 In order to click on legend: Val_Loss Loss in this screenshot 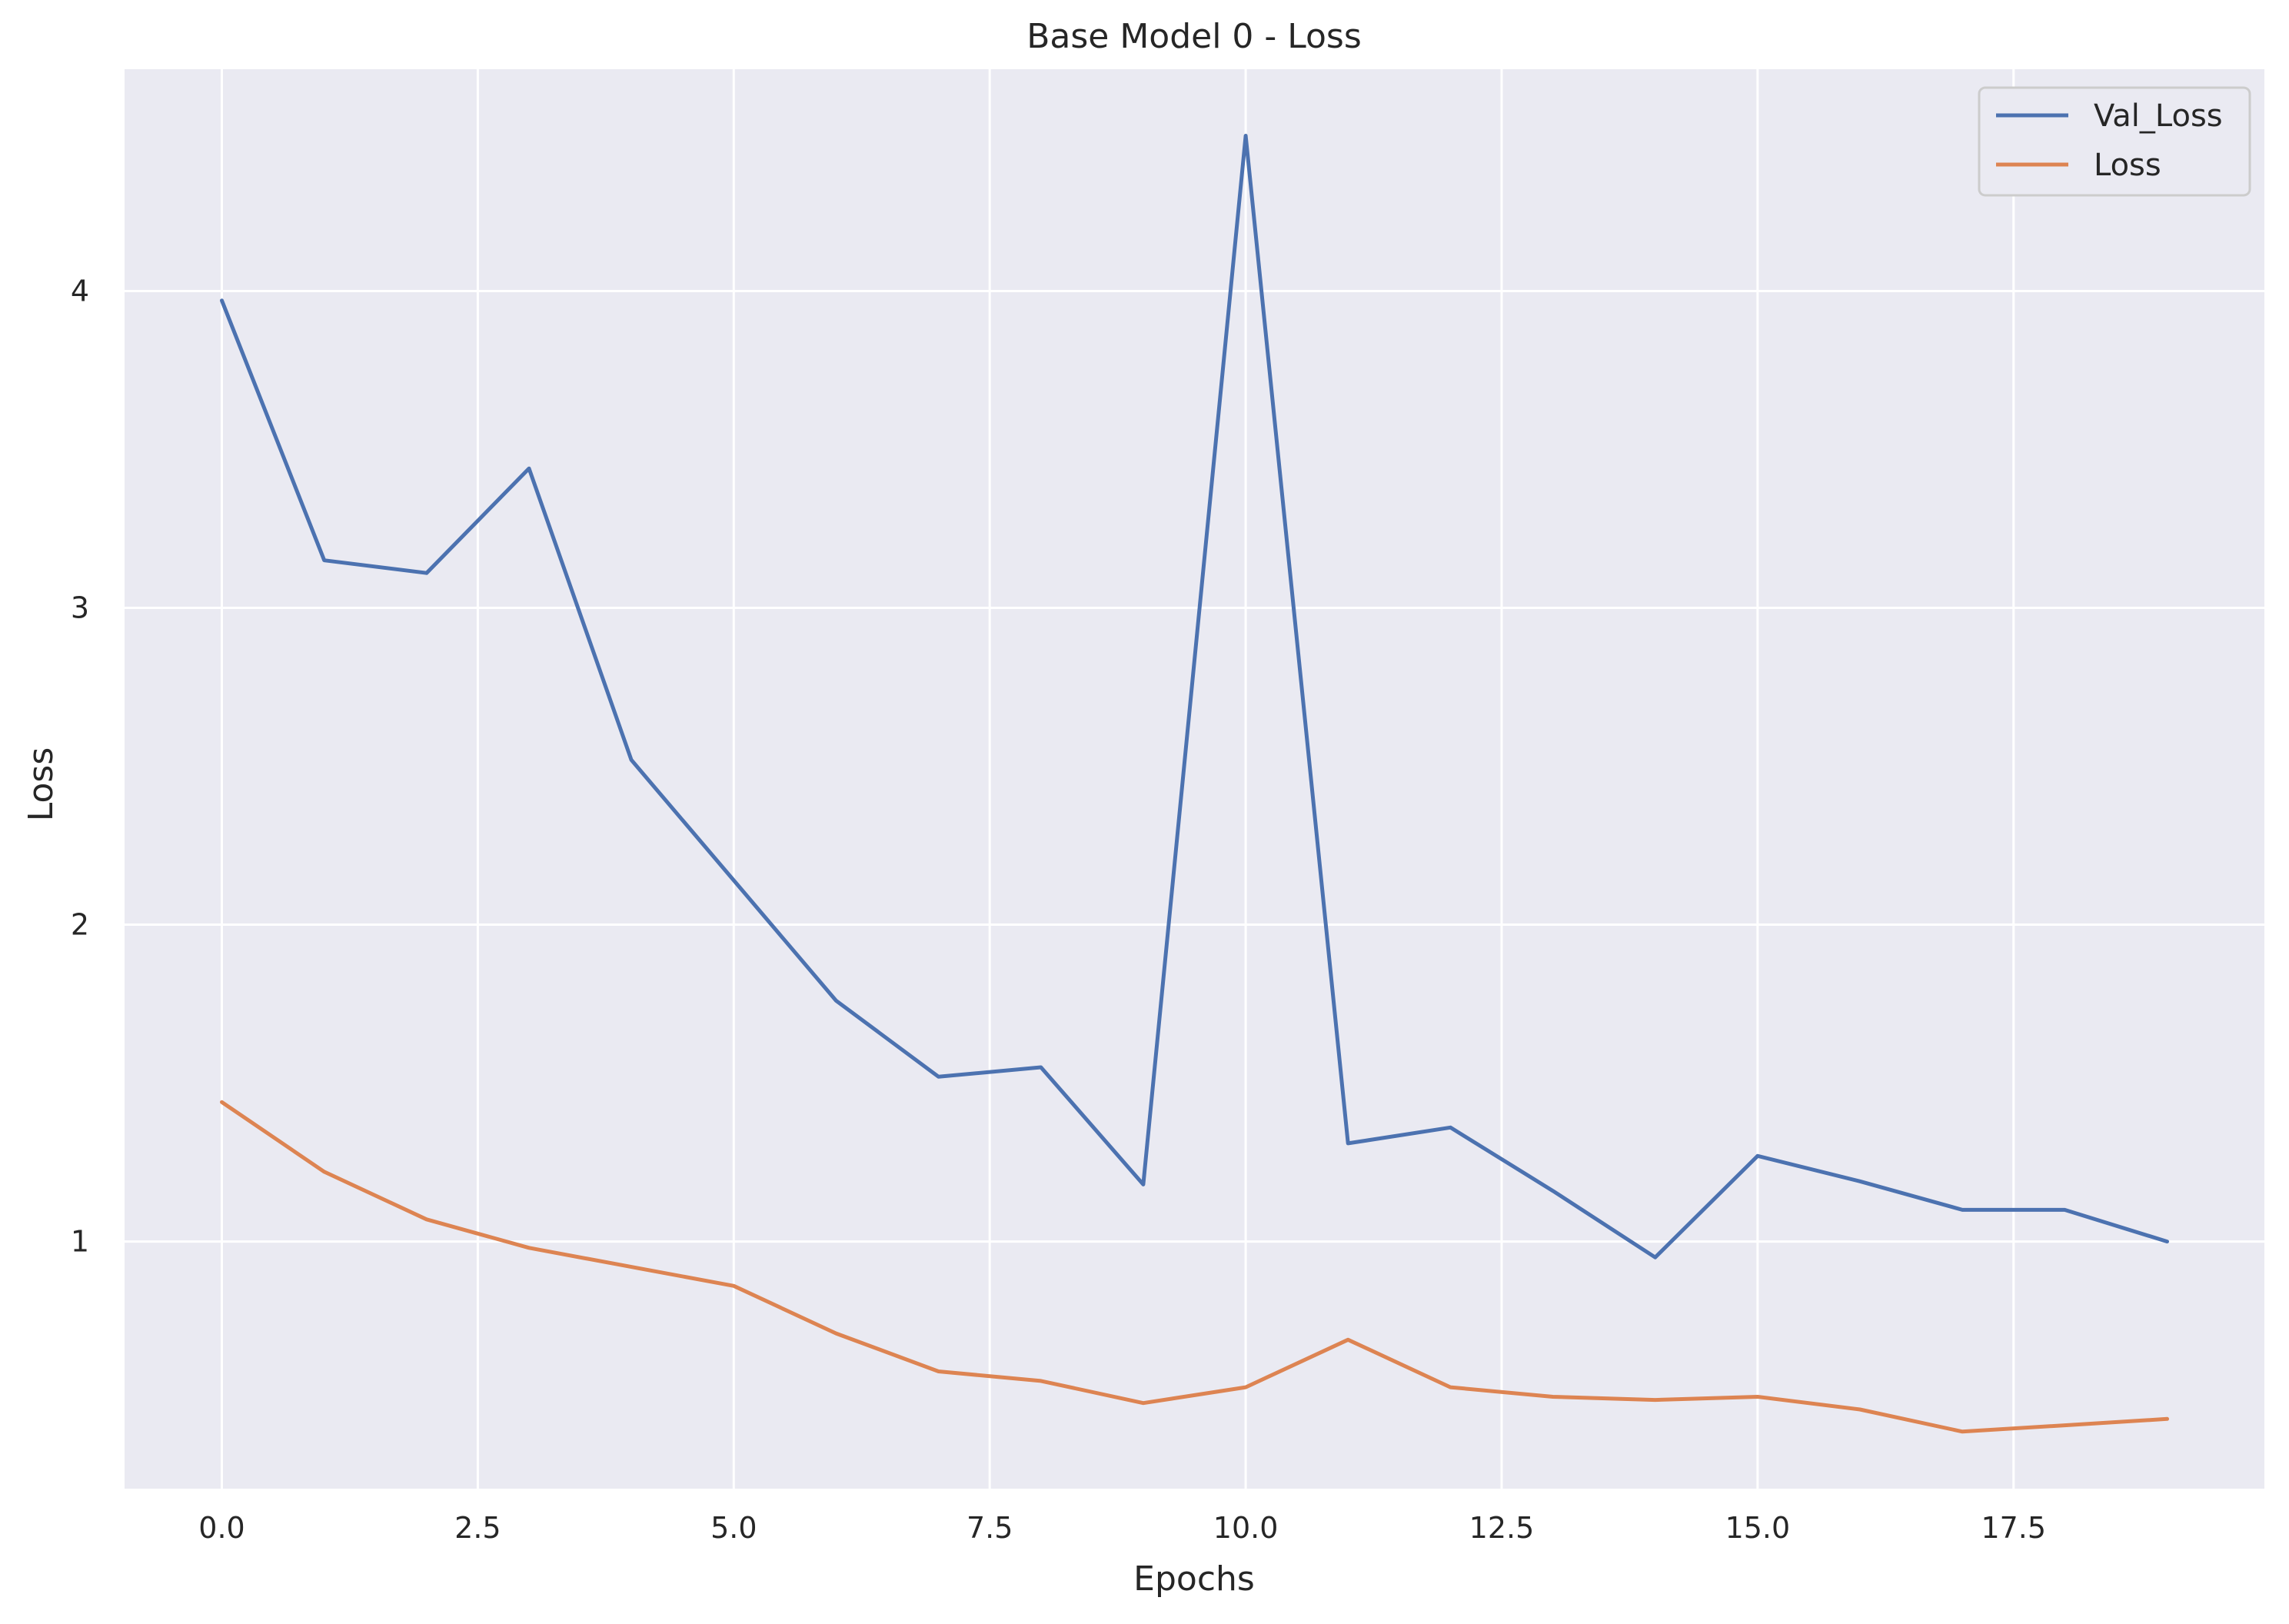, I will do `click(2114, 141)`.